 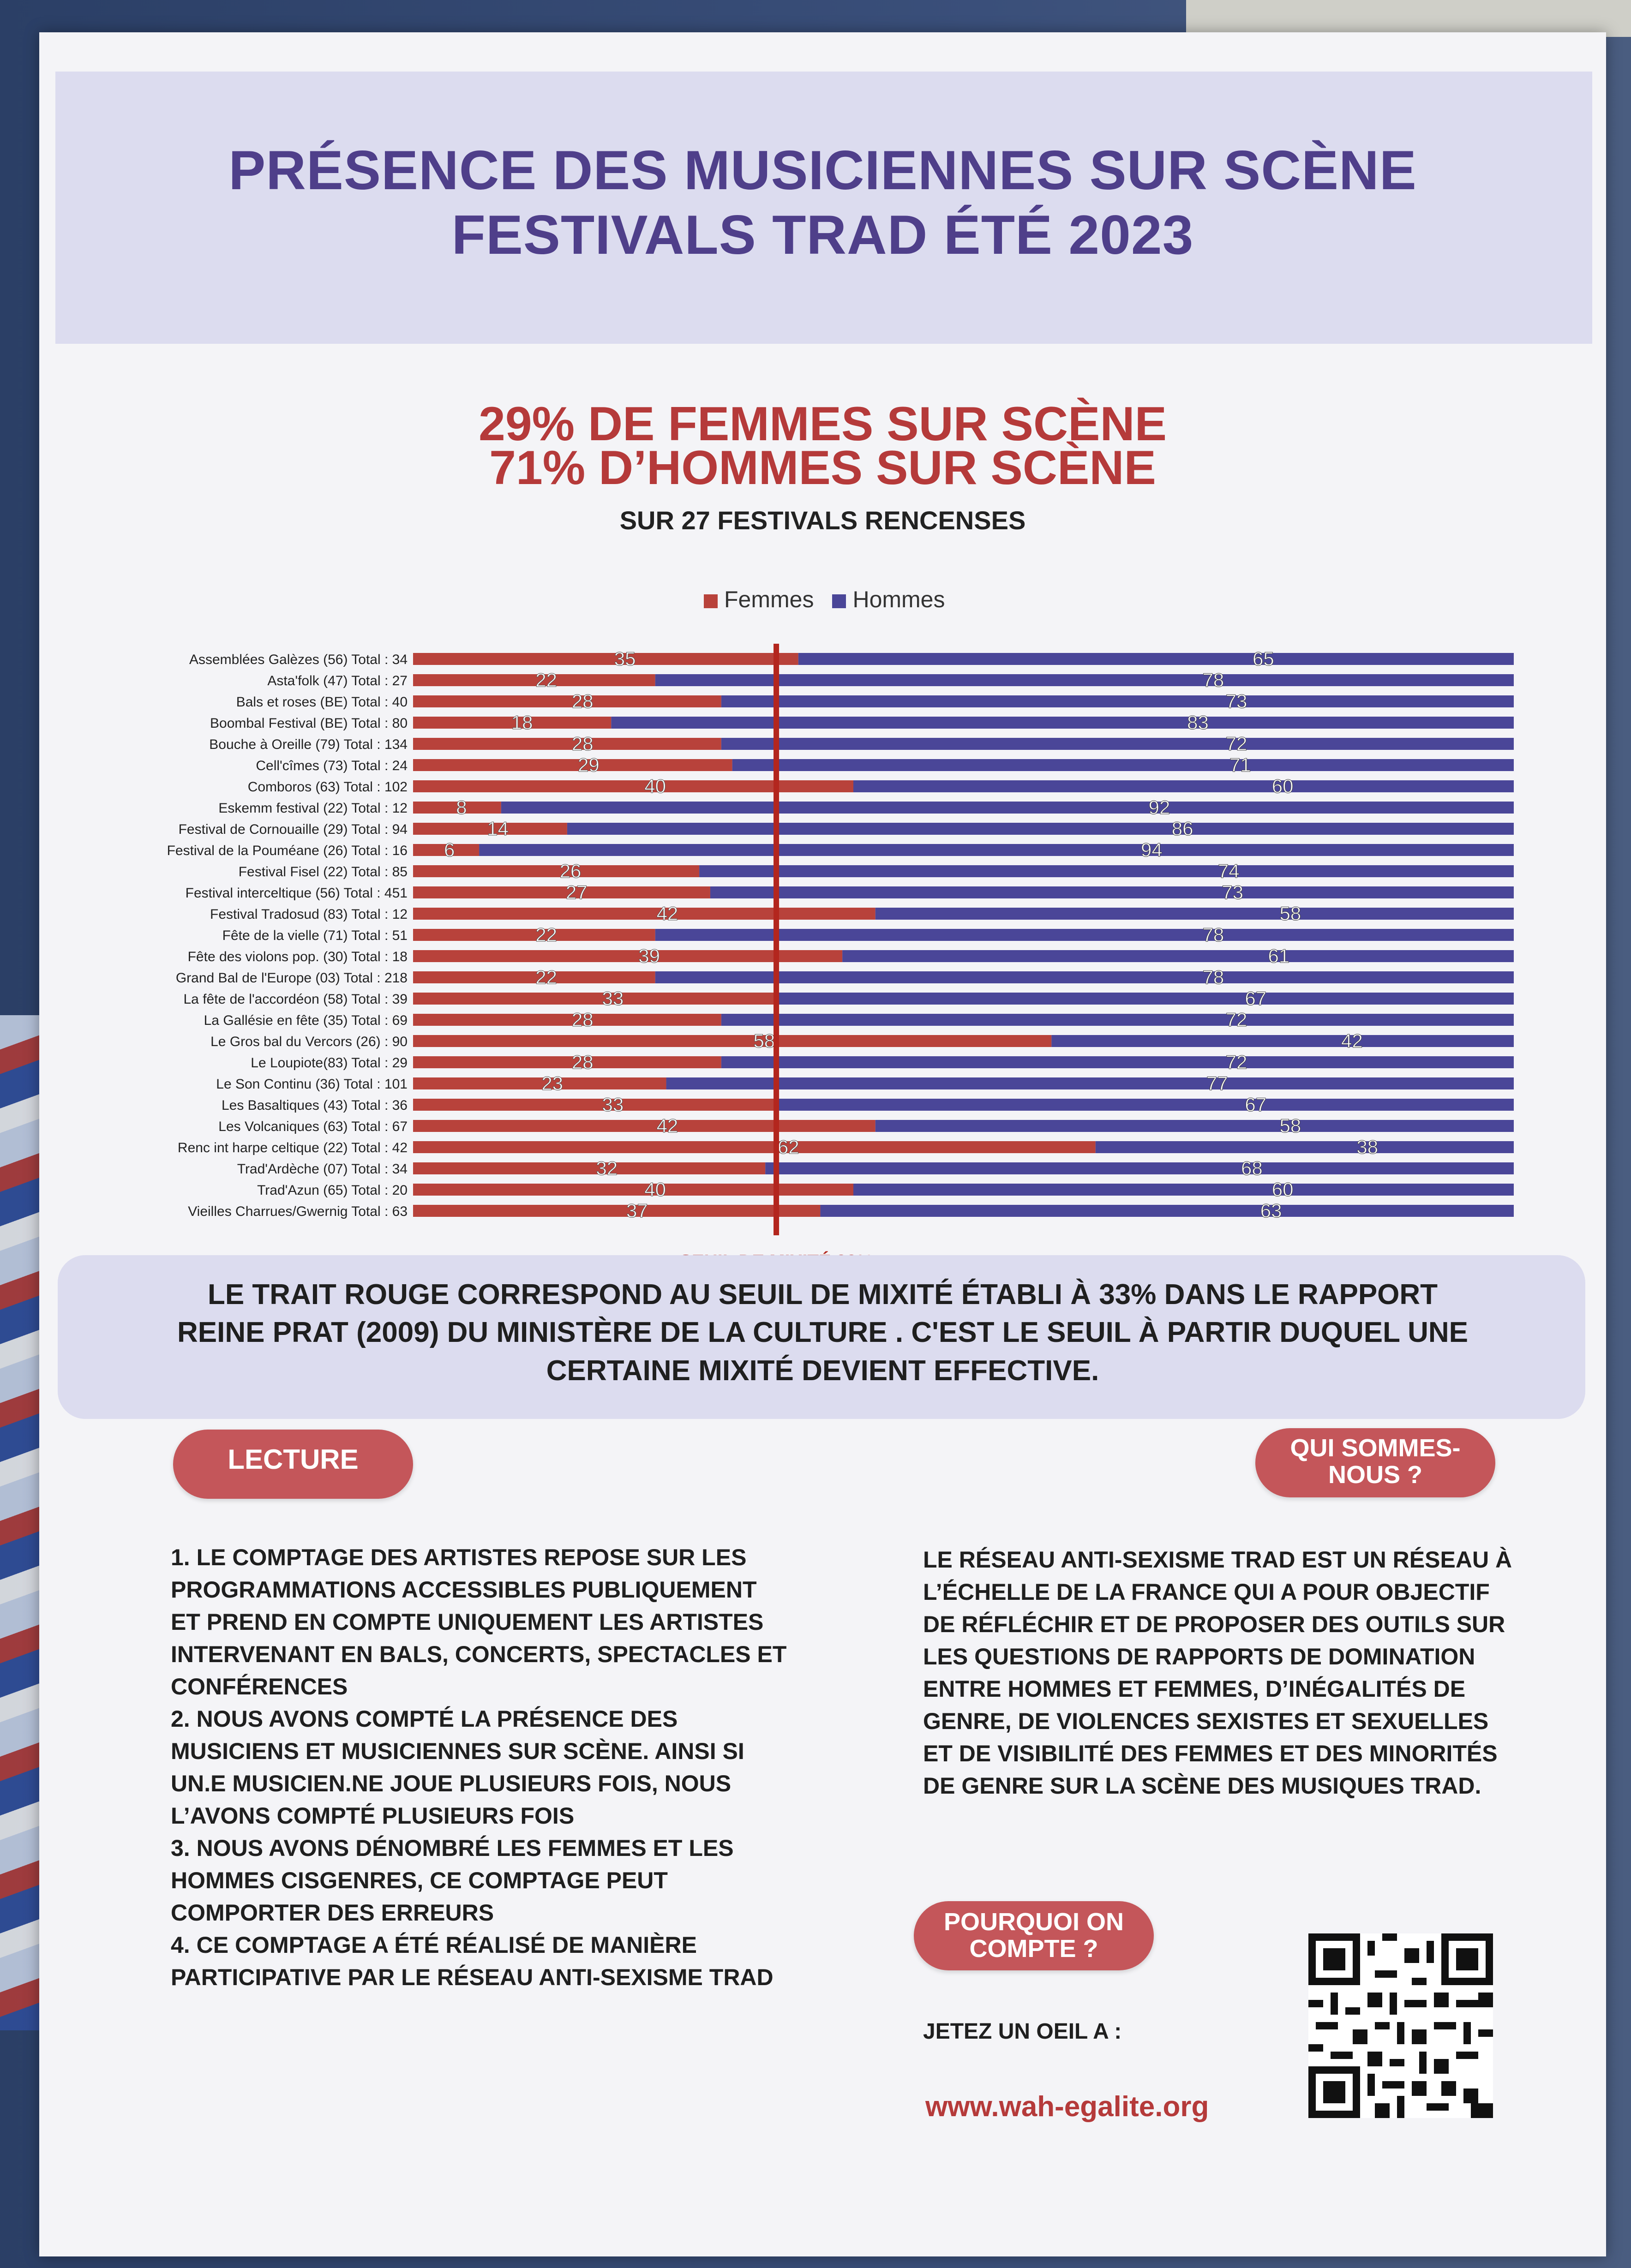 I want to click on data-label-hommes: 71, so click(x=1240, y=765).